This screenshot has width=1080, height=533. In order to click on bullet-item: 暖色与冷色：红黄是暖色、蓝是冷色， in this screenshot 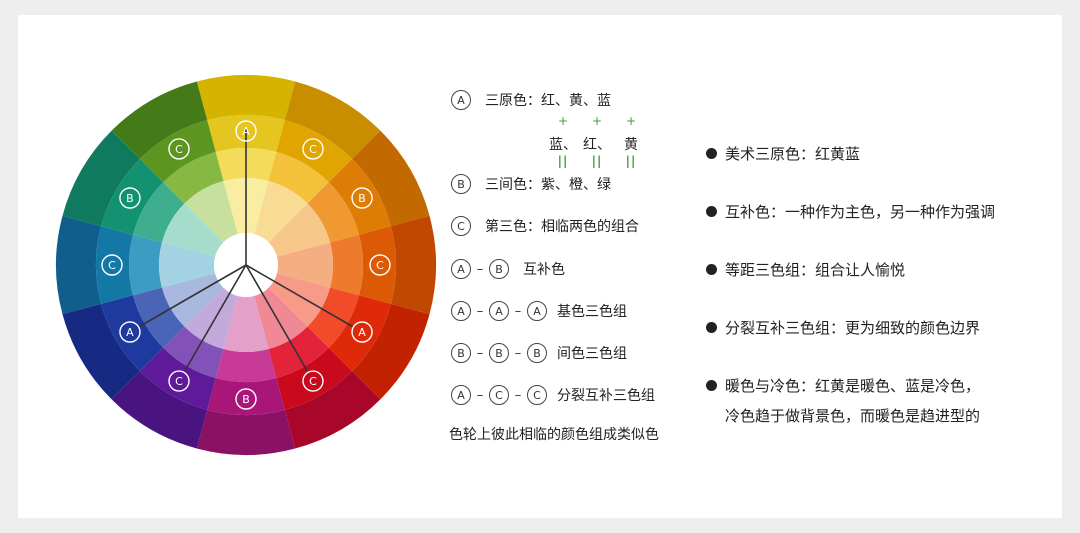, I will do `click(843, 385)`.